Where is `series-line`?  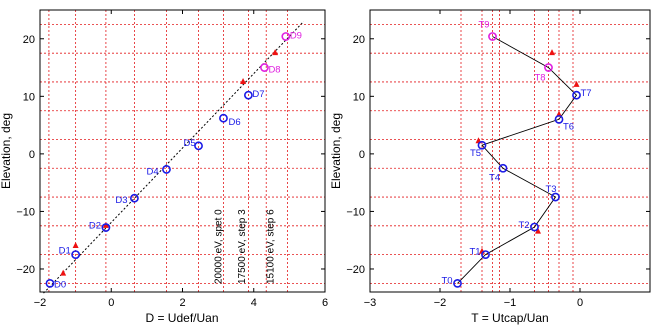
series-line is located at coordinates (517, 160).